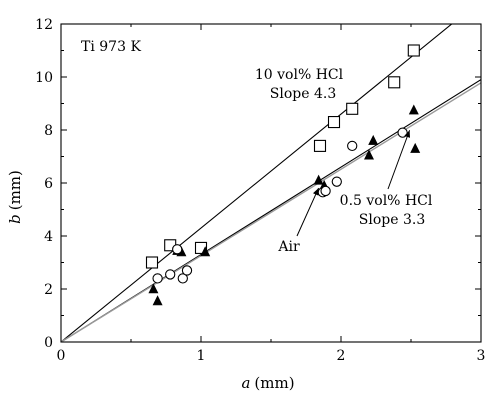 This screenshot has height=406, width=500. I want to click on y-tick-label: 4, so click(48, 237).